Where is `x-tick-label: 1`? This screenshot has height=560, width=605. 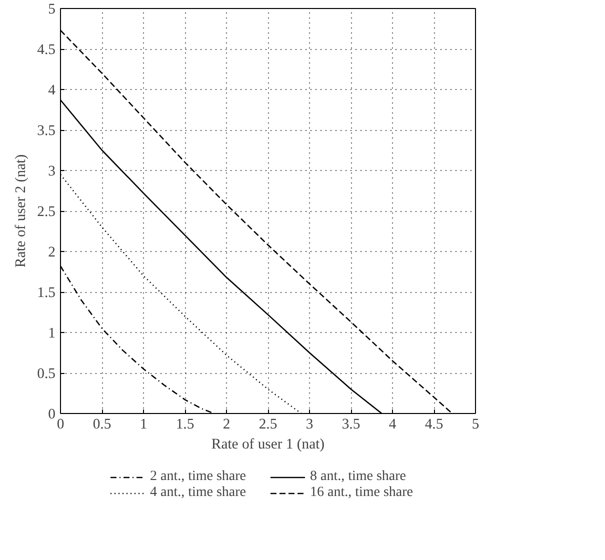
x-tick-label: 1 is located at coordinates (144, 424).